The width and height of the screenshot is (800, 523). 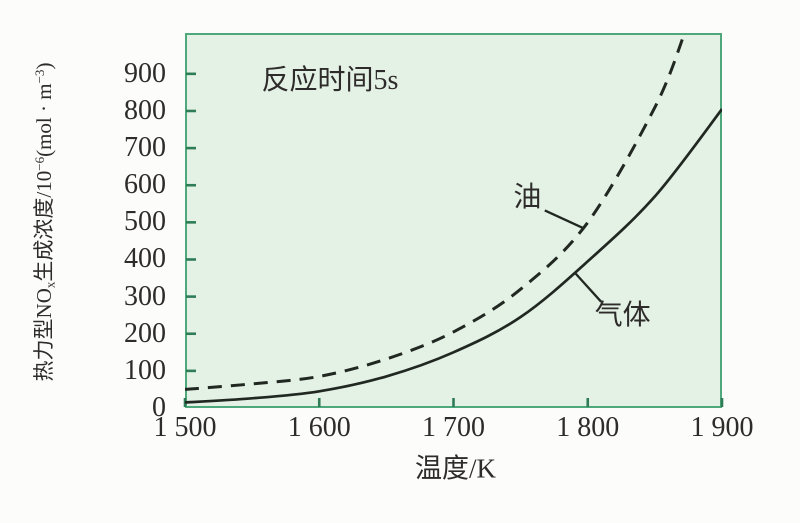 I want to click on y-tick-label: 300, so click(x=145, y=296).